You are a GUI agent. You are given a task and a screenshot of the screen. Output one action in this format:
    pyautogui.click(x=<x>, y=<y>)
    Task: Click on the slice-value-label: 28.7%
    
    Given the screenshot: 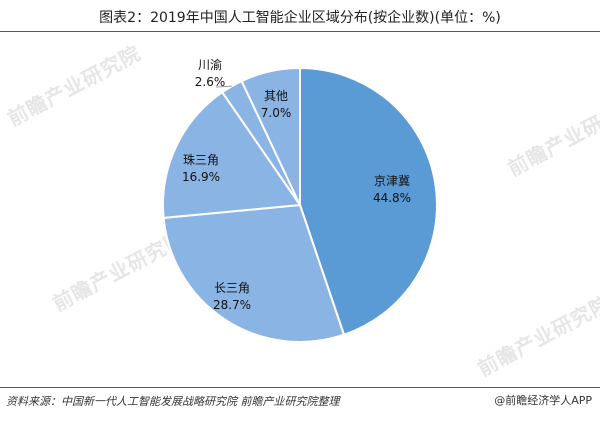 What is the action you would take?
    pyautogui.click(x=232, y=305)
    